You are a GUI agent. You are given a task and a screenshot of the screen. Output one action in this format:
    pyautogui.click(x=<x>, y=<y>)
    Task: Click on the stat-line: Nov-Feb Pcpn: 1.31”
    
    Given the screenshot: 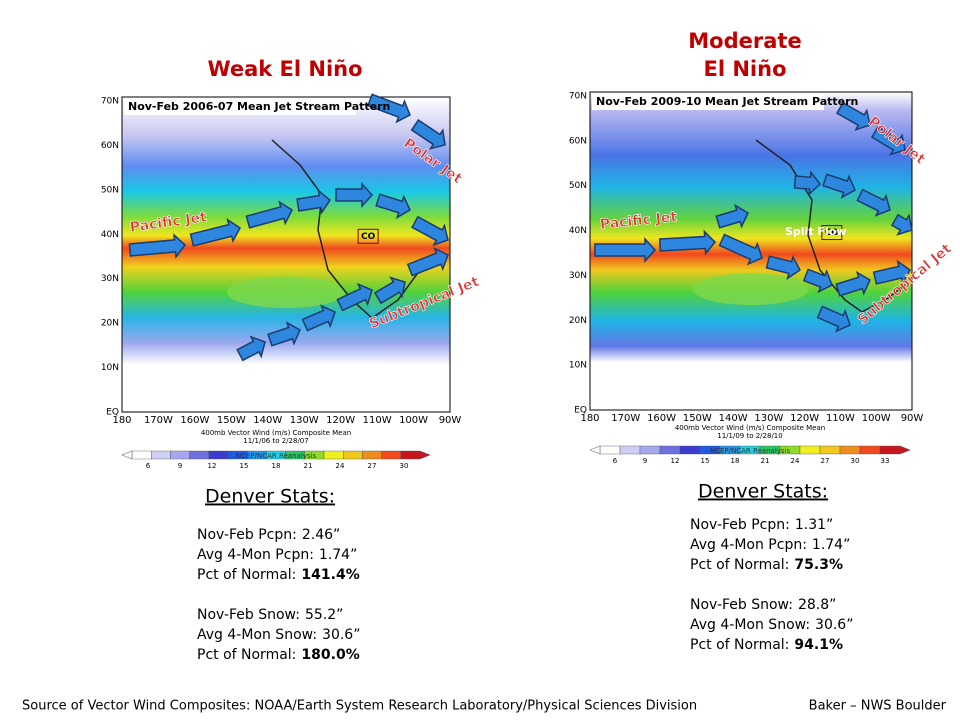 What is the action you would take?
    pyautogui.click(x=761, y=525)
    